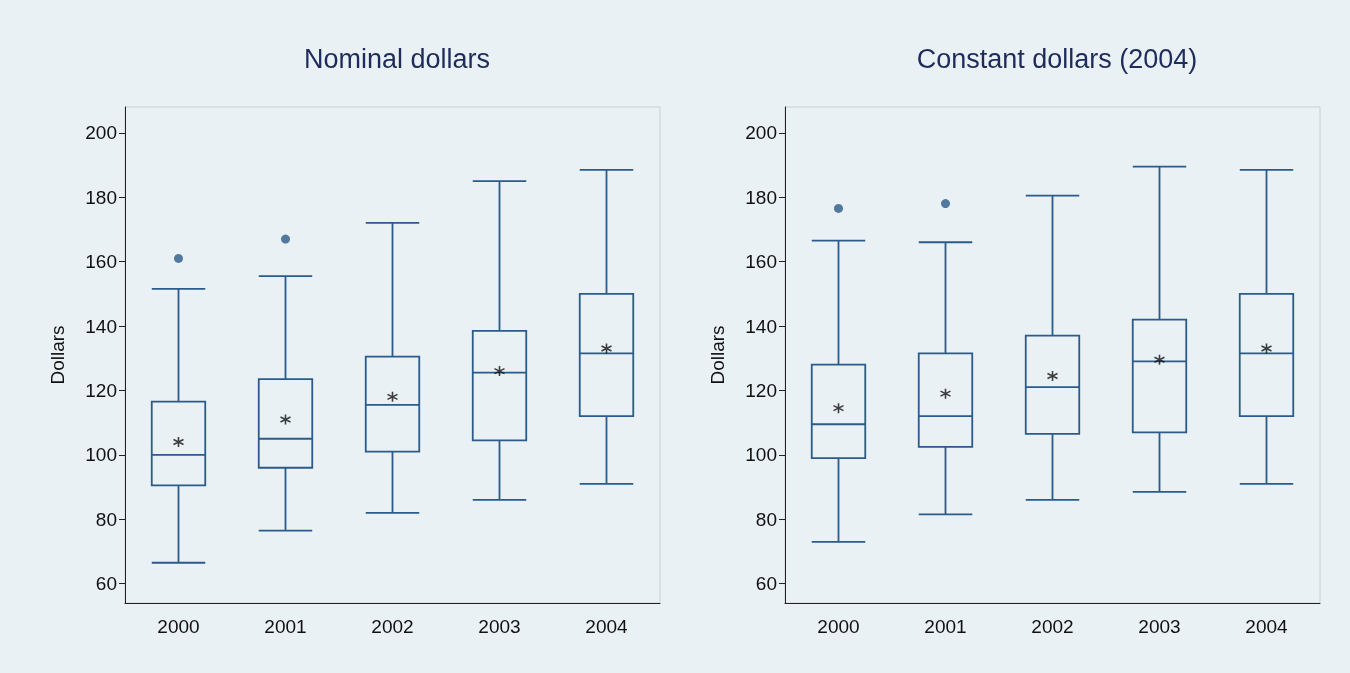  What do you see at coordinates (397, 58) in the screenshot?
I see `chart-title: Nominal dollars` at bounding box center [397, 58].